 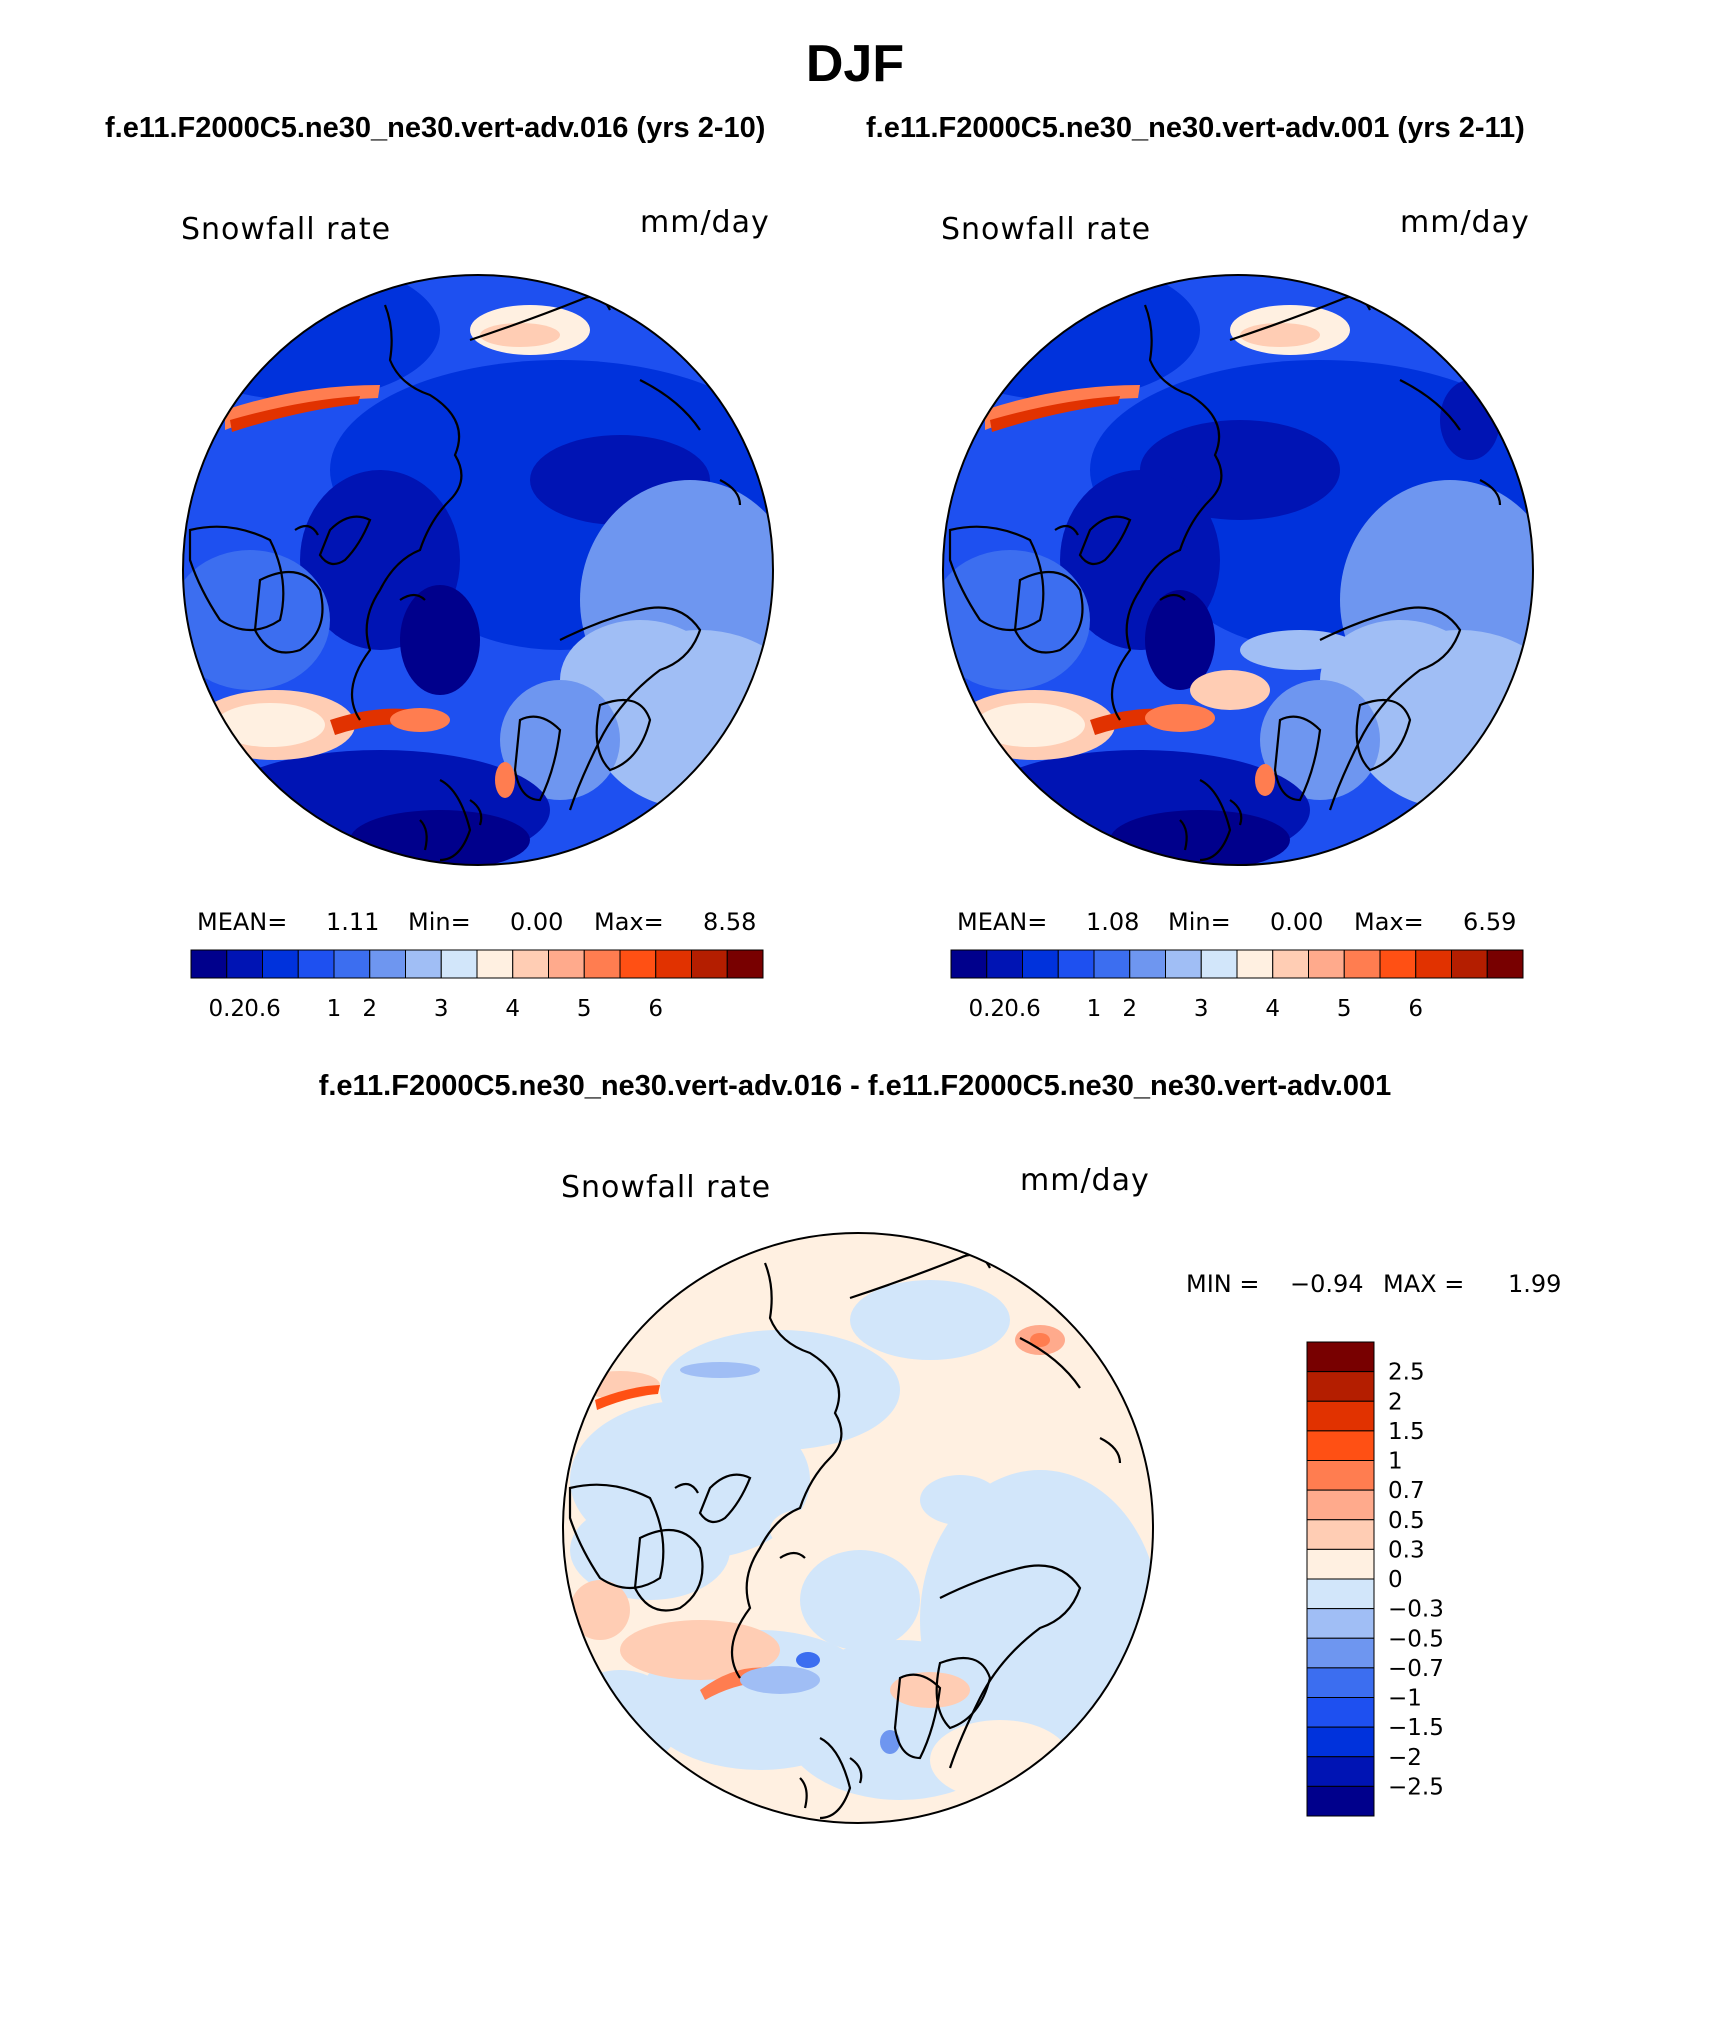 I want to click on diff-colorbar-tick-label: −0.7, so click(x=1416, y=1669).